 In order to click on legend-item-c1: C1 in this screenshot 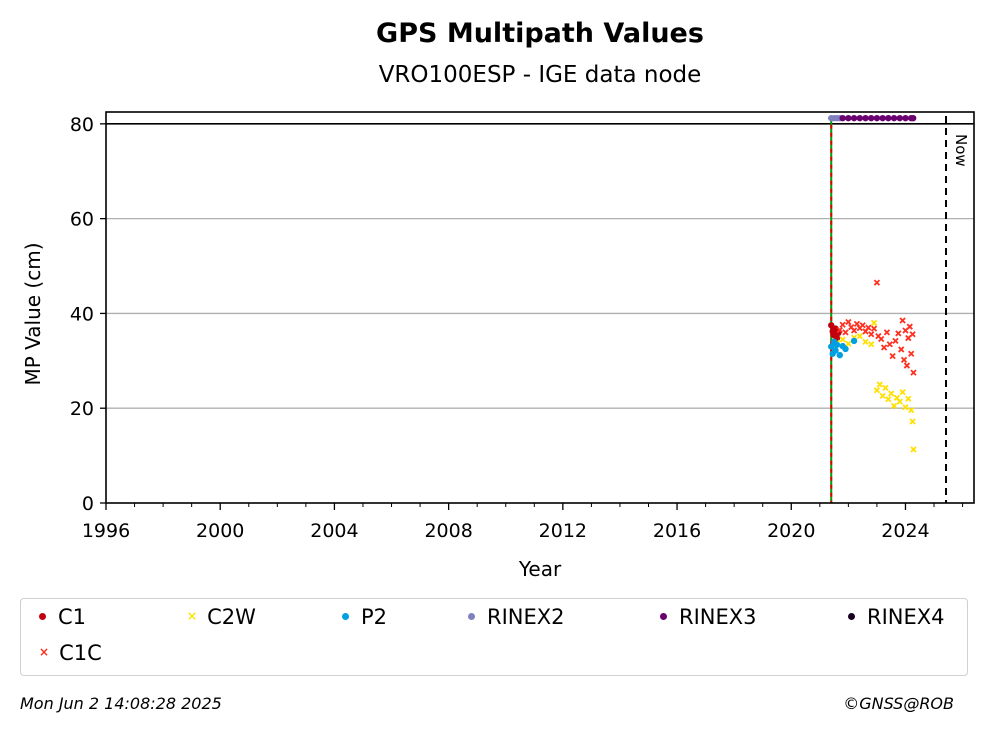, I will do `click(62, 617)`.